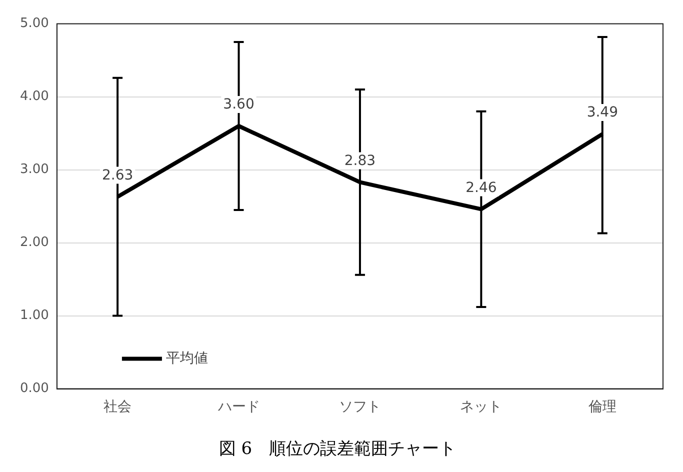 Image resolution: width=683 pixels, height=472 pixels. What do you see at coordinates (118, 406) in the screenshot?
I see `x-tick-label: 社会` at bounding box center [118, 406].